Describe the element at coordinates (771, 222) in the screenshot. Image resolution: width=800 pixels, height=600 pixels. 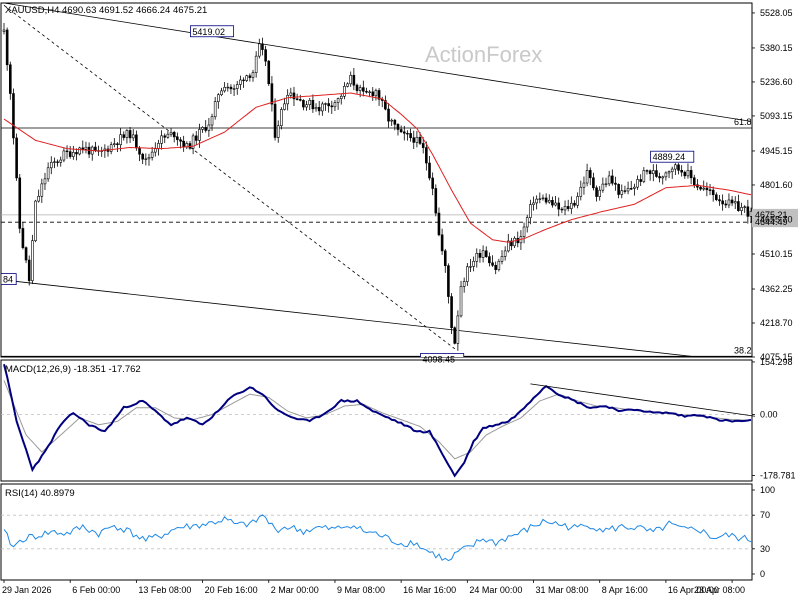
I see `support-price-label: 4644.49` at that location.